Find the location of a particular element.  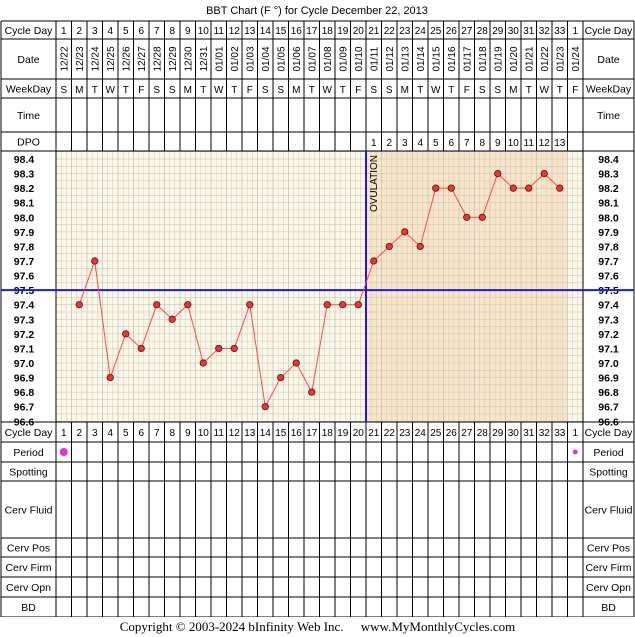

cycle-day-label-bottom: 23 is located at coordinates (405, 433).